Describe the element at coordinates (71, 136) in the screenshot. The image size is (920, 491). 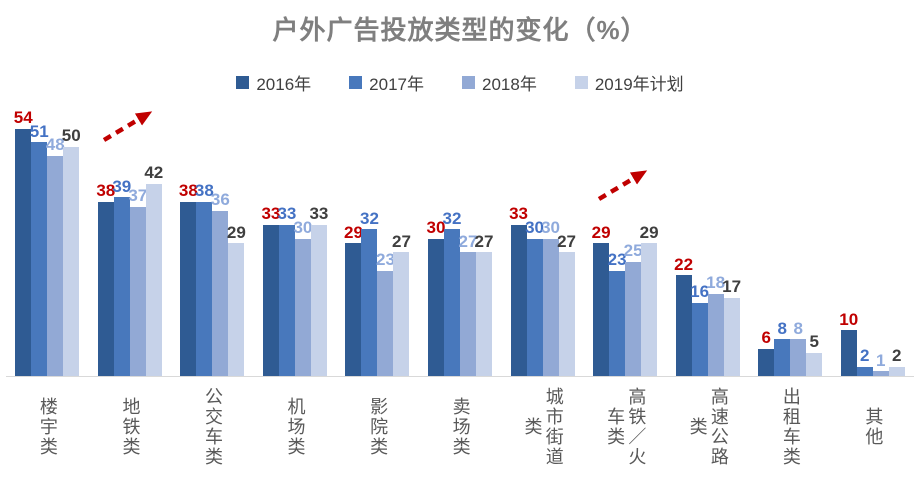
I see `bar-value-label: 50` at that location.